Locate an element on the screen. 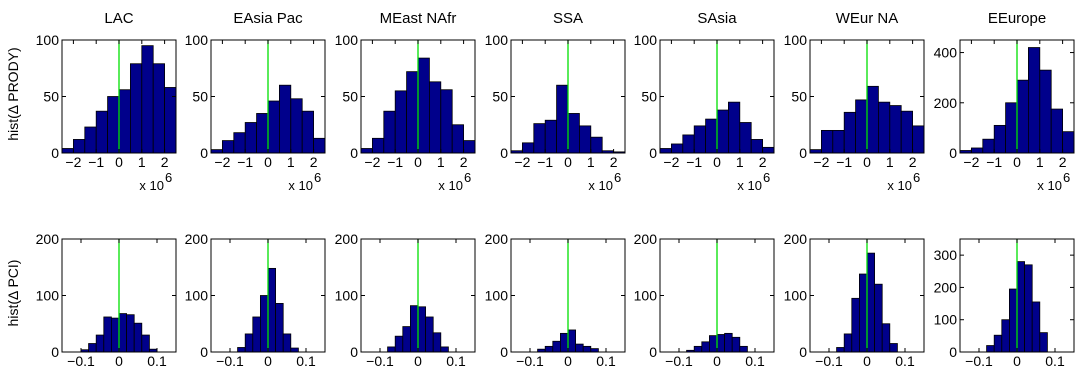 Image resolution: width=1089 pixels, height=371 pixels. x-tick-label: 1 is located at coordinates (591, 162).